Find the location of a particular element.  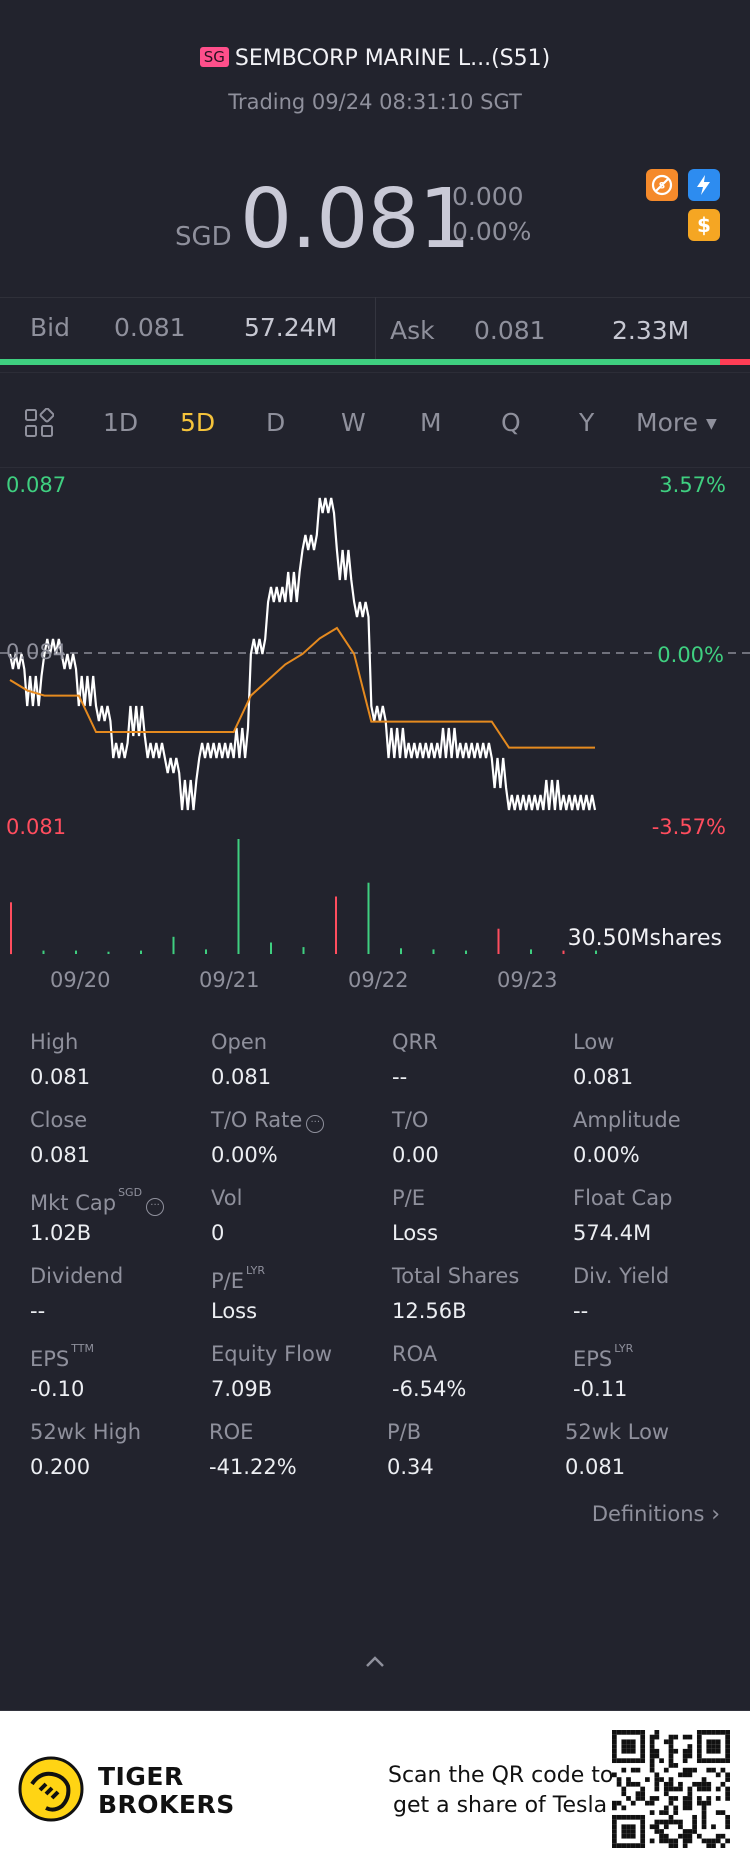

stat-value: -0.10 is located at coordinates (57, 1389).